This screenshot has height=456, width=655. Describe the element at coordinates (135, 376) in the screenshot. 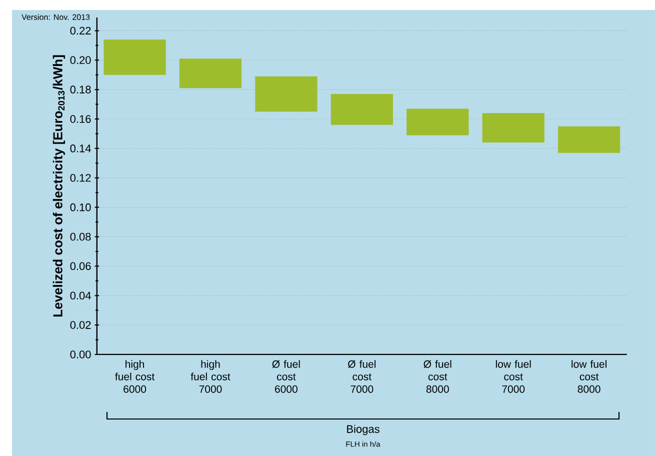

I see `x-tick-label: high fuel cost 6000` at that location.